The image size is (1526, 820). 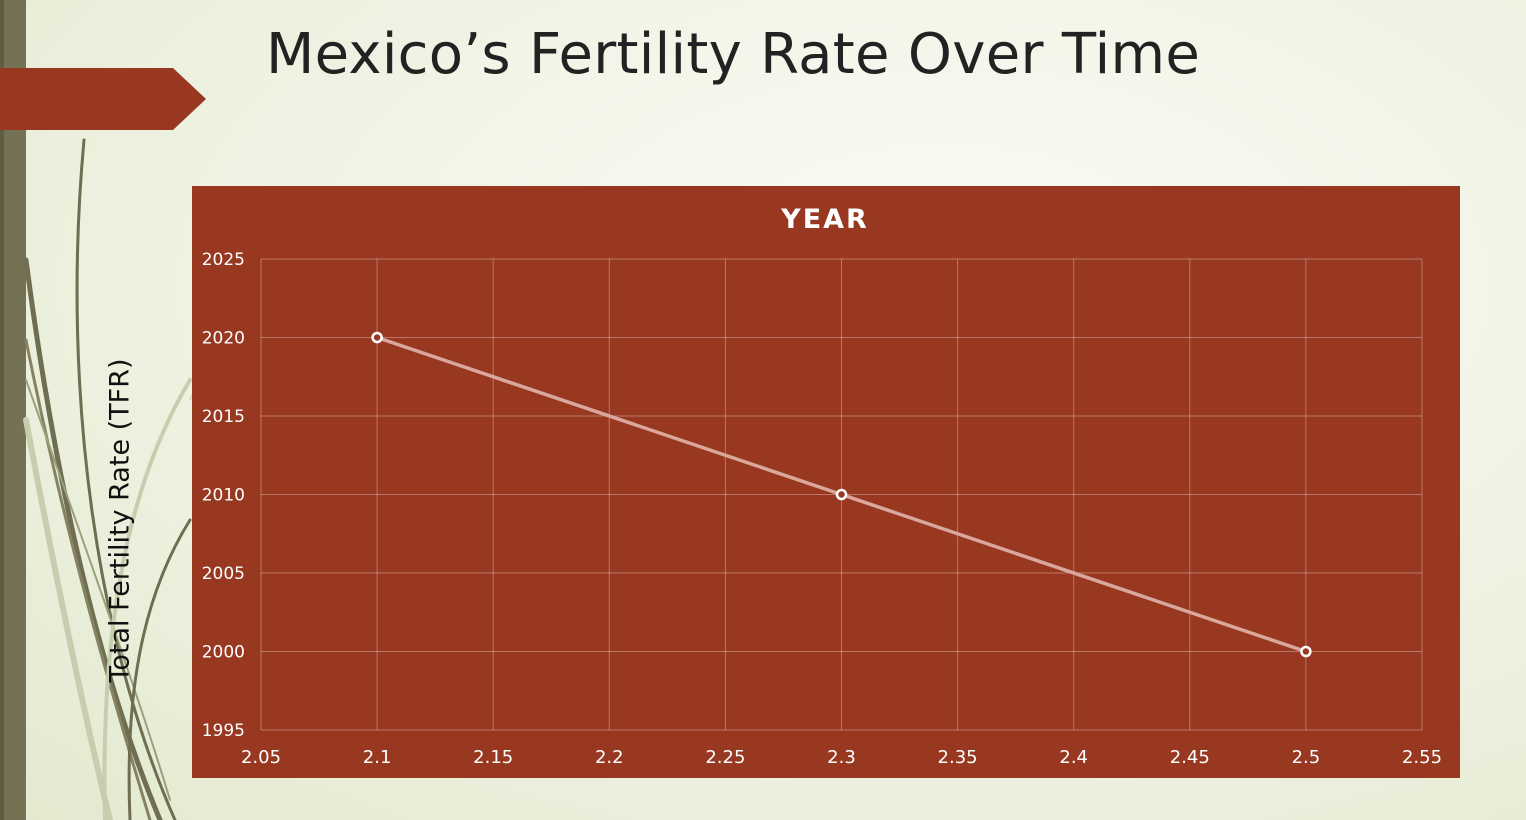 I want to click on x-tick-label: 2.05, so click(x=261, y=757).